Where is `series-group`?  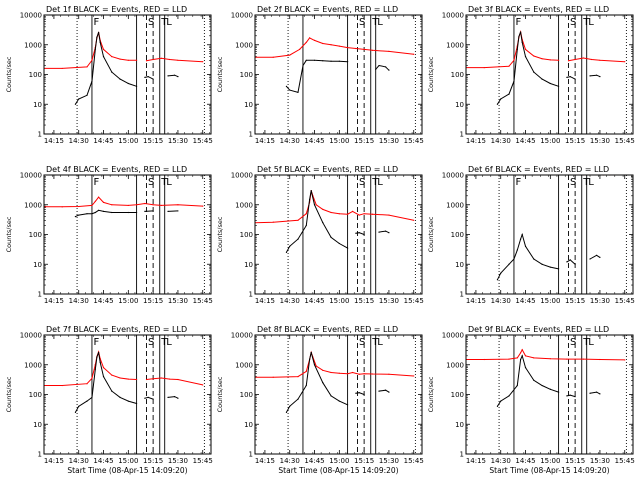 series-group is located at coordinates (546, 67).